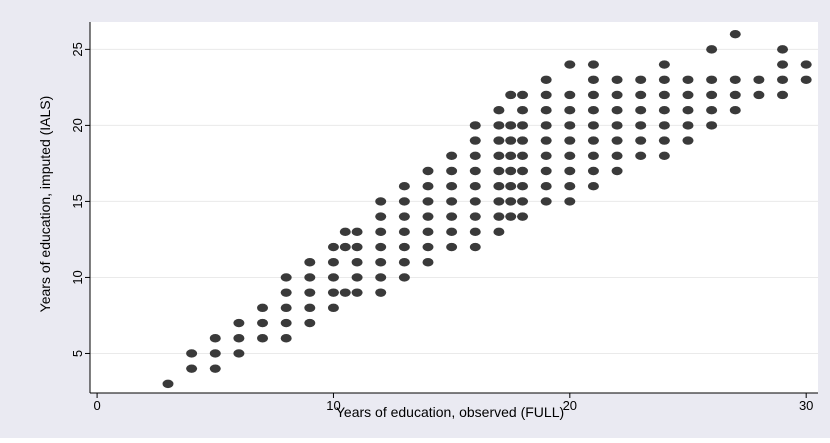  Describe the element at coordinates (806, 405) in the screenshot. I see `x-tick-label-30: 30` at that location.